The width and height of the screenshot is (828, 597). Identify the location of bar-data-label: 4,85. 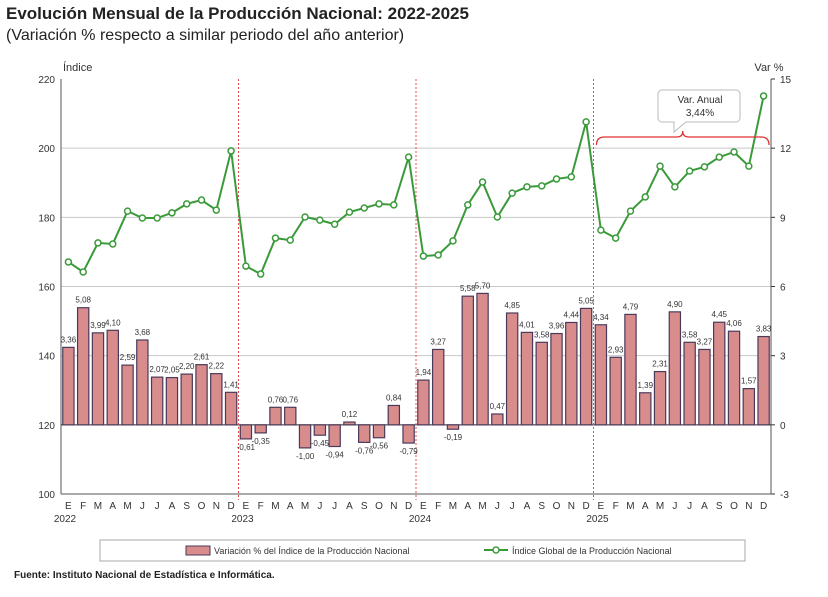
(512, 305).